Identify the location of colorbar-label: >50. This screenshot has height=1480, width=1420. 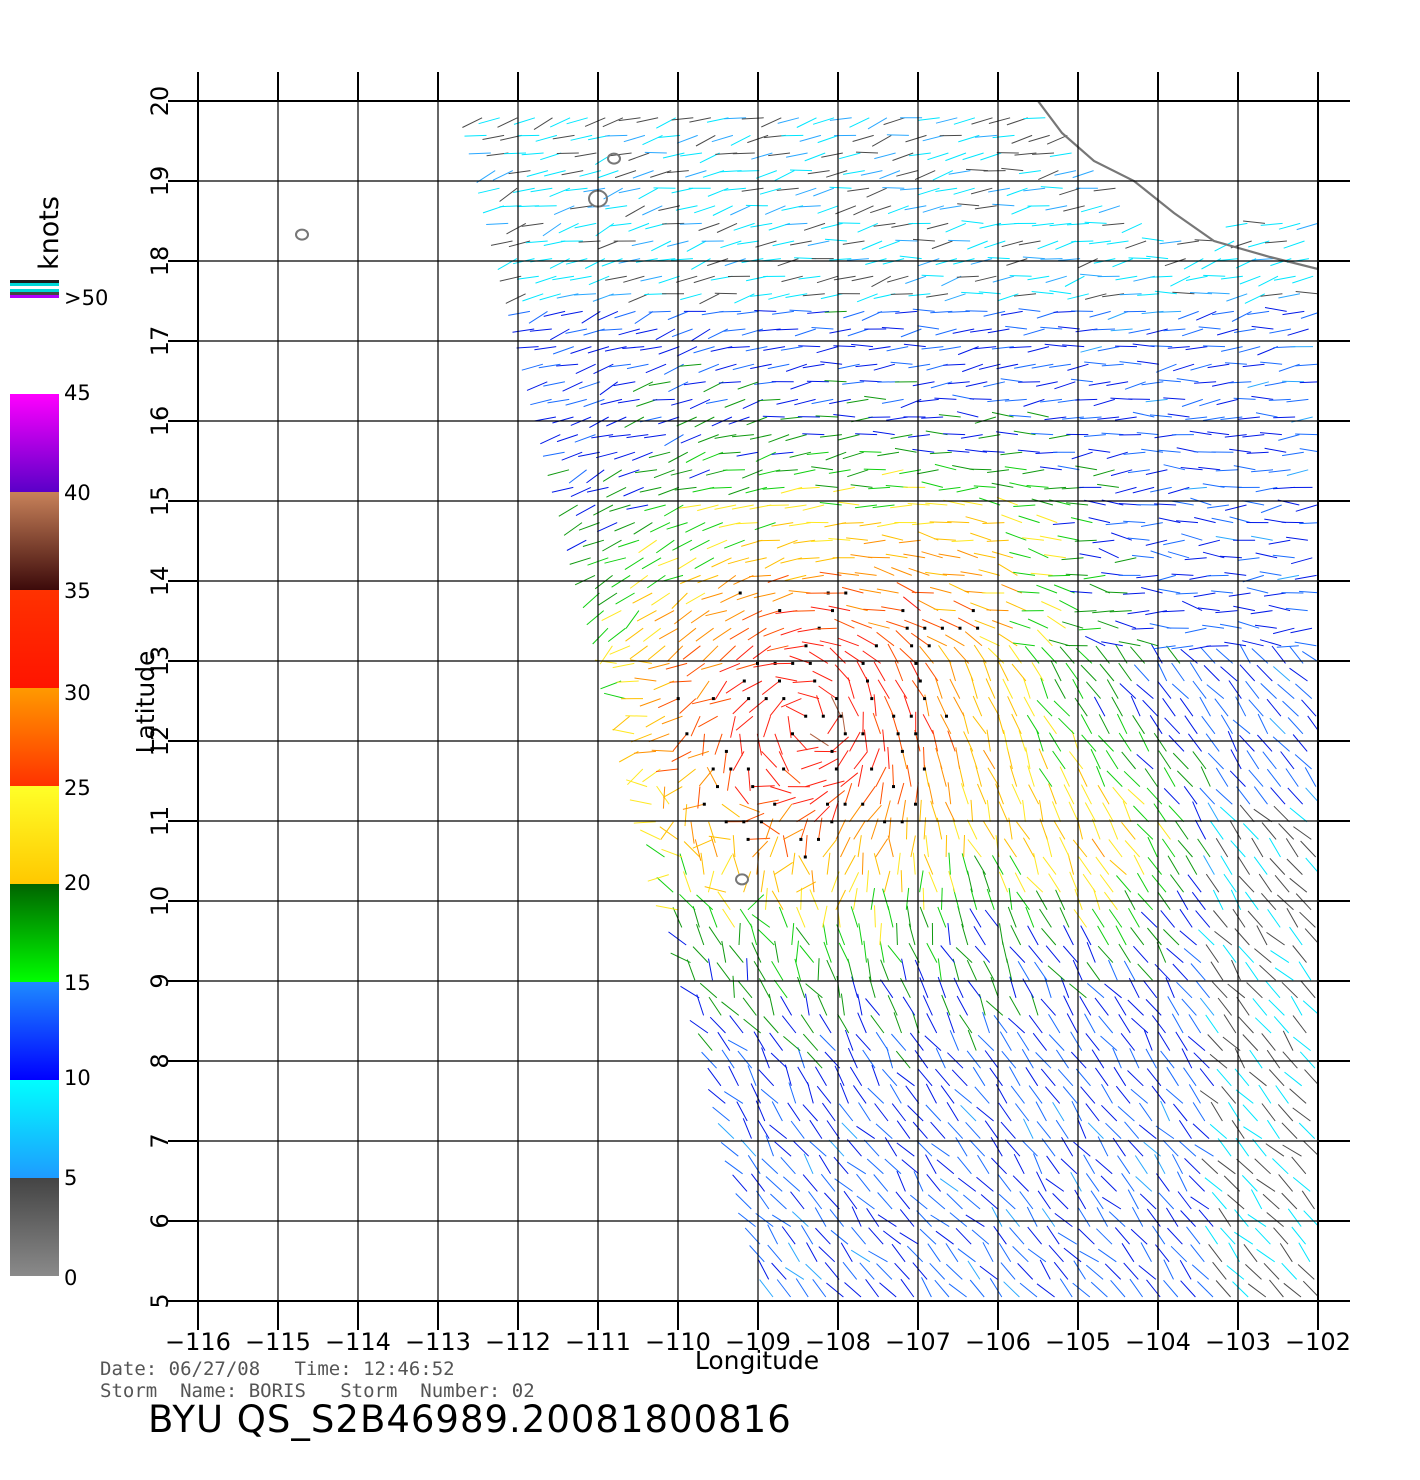
(86, 298).